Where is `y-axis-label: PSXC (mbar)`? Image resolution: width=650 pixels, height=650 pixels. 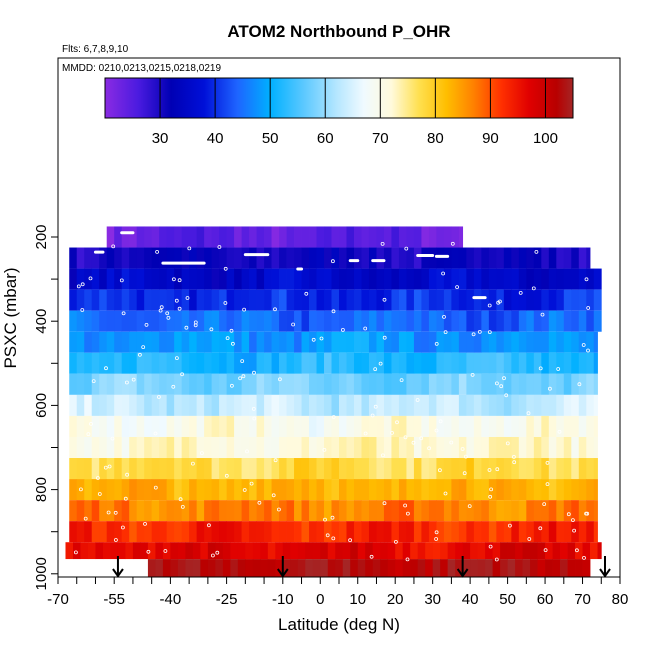 y-axis-label: PSXC (mbar) is located at coordinates (10, 317).